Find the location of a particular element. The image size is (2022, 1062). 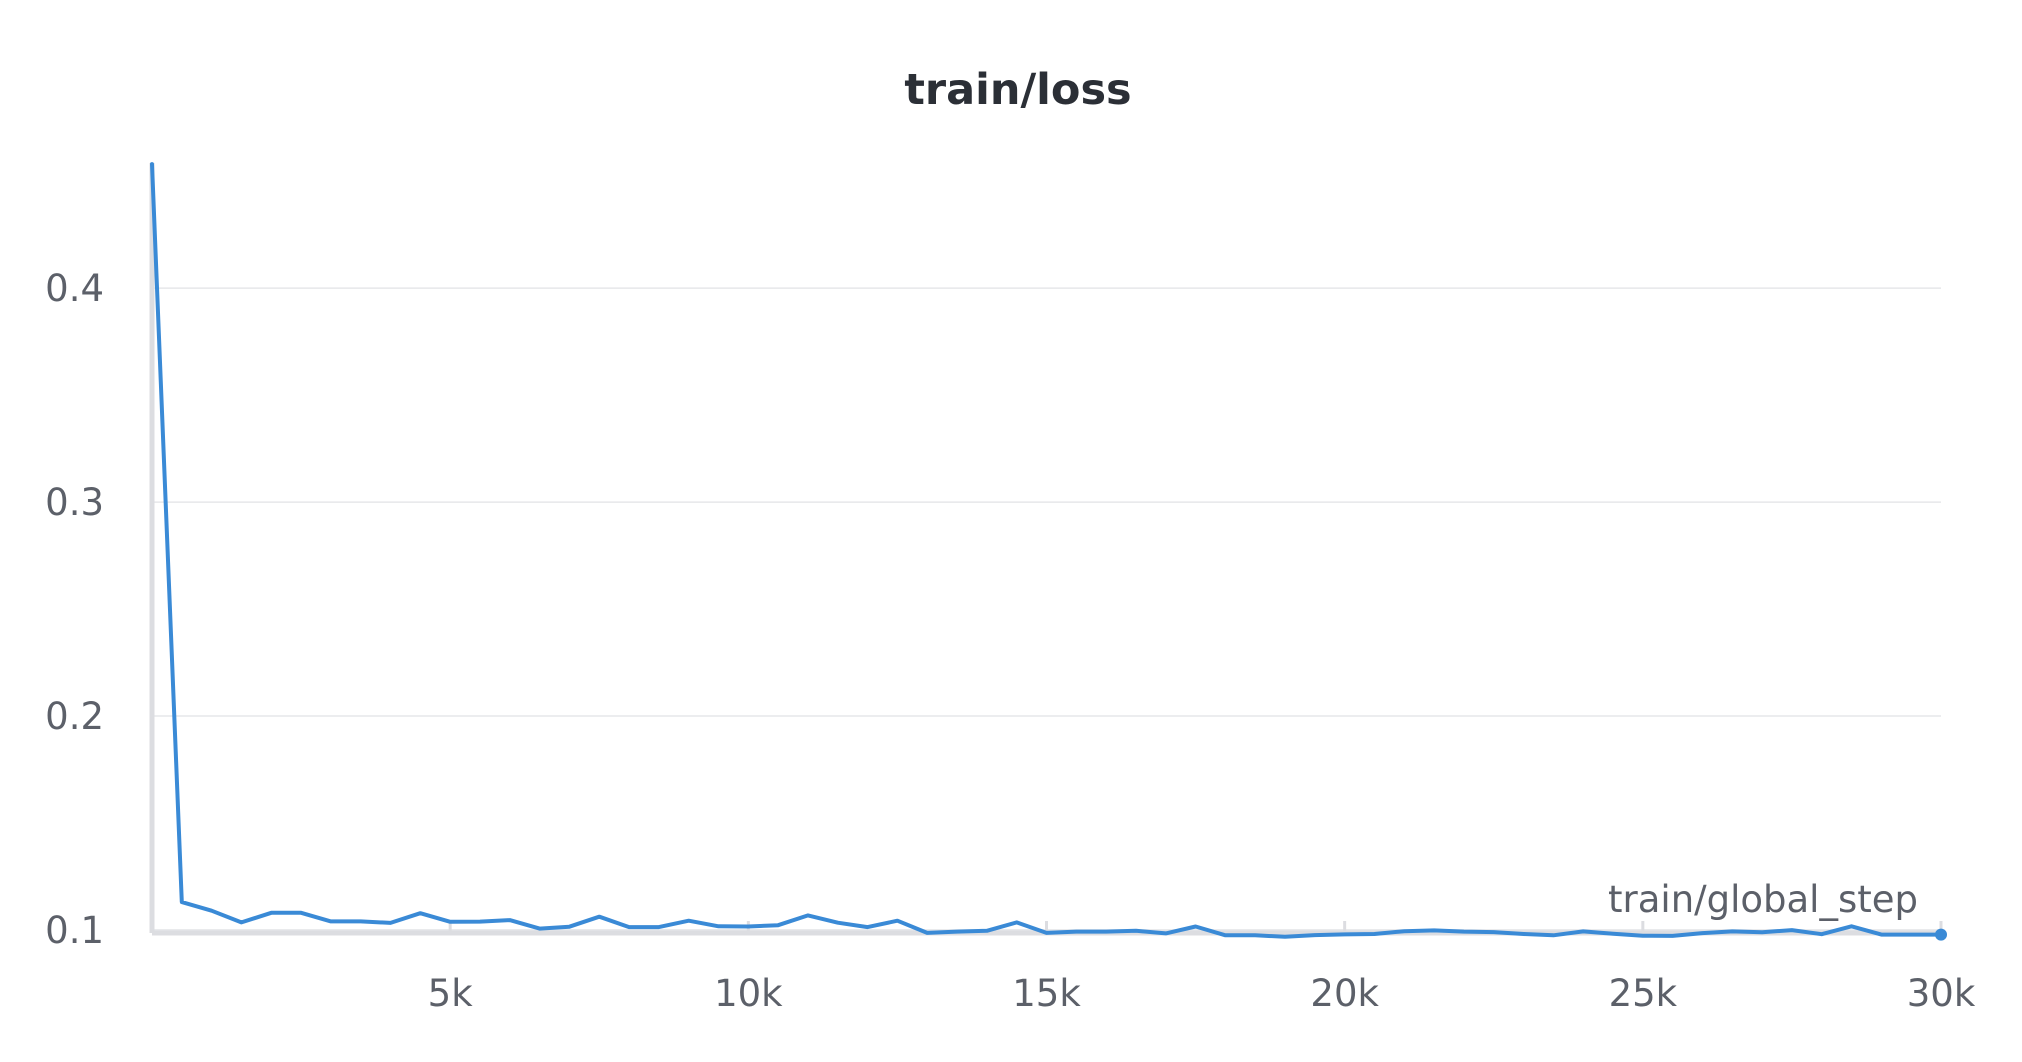

x-axis-title: train/global_step is located at coordinates (1763, 899).